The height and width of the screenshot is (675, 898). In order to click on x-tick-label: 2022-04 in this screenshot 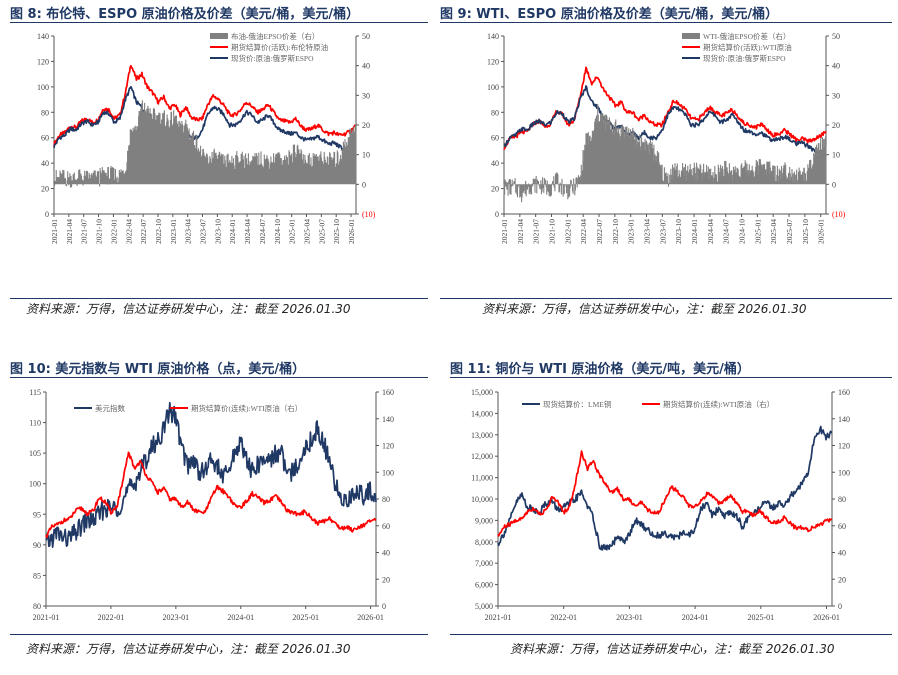, I will do `click(583, 231)`.